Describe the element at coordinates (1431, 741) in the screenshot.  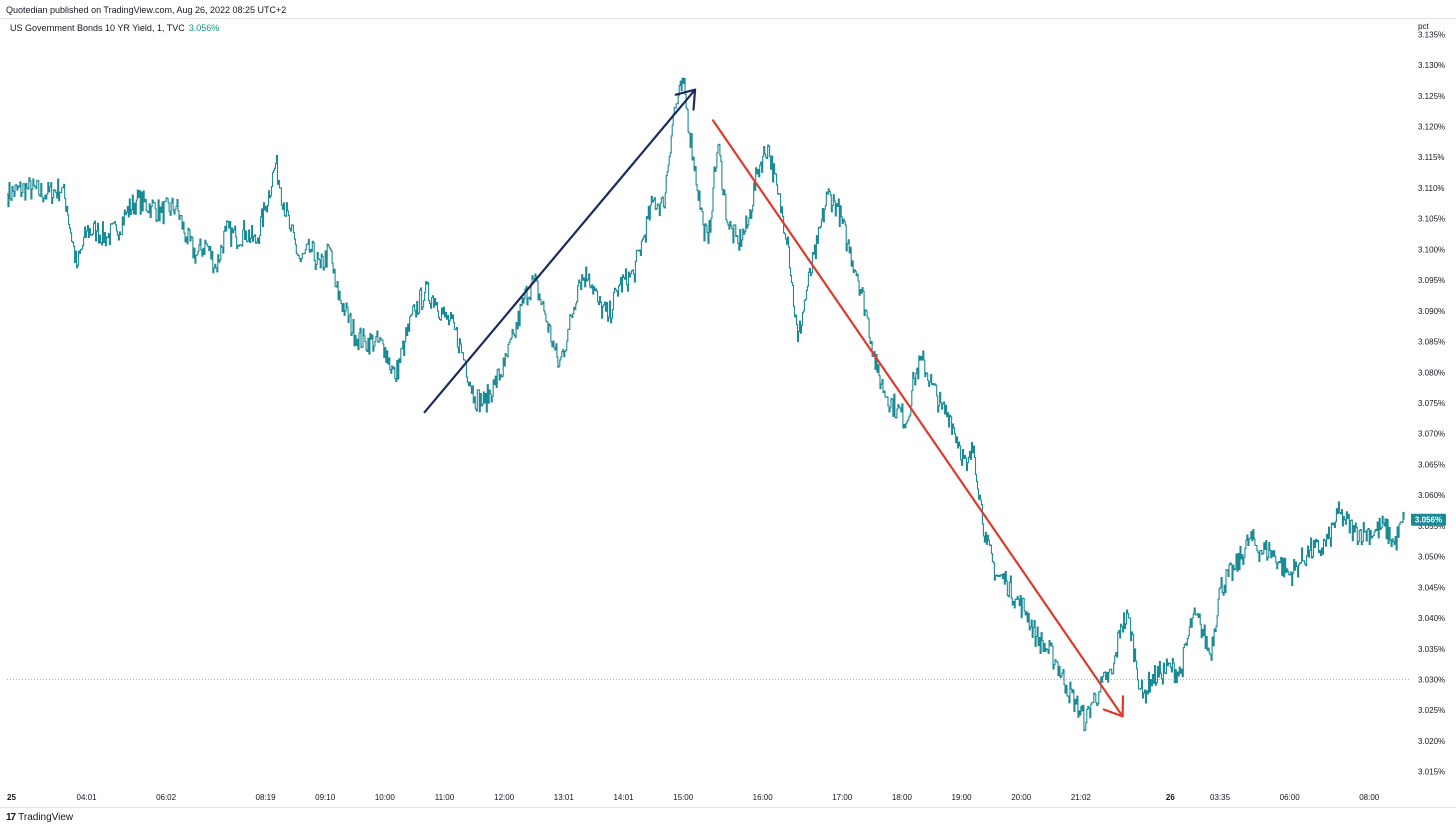
I see `y-tick-label: 3.020%` at that location.